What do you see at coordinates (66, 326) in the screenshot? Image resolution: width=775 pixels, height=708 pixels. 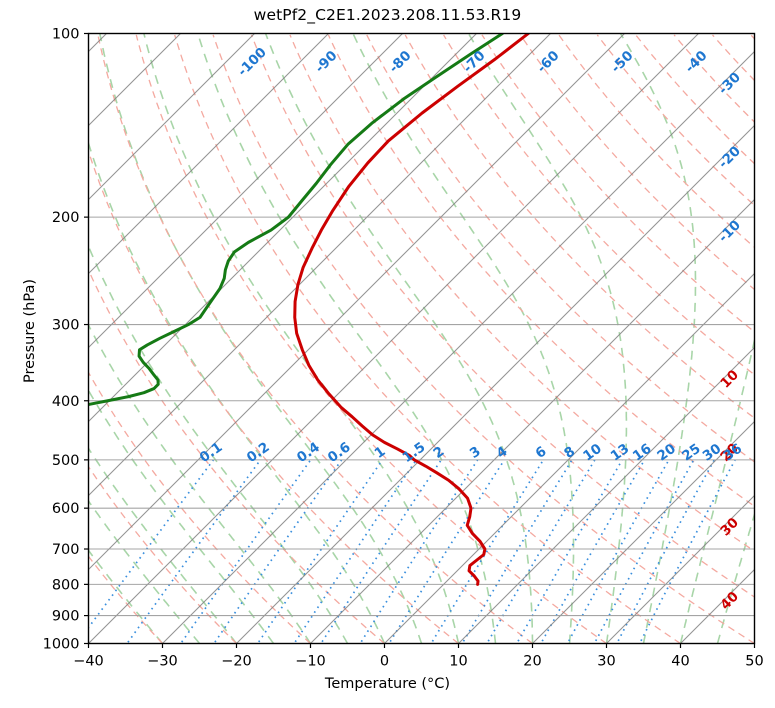 I see `y-tick-label: 300` at bounding box center [66, 326].